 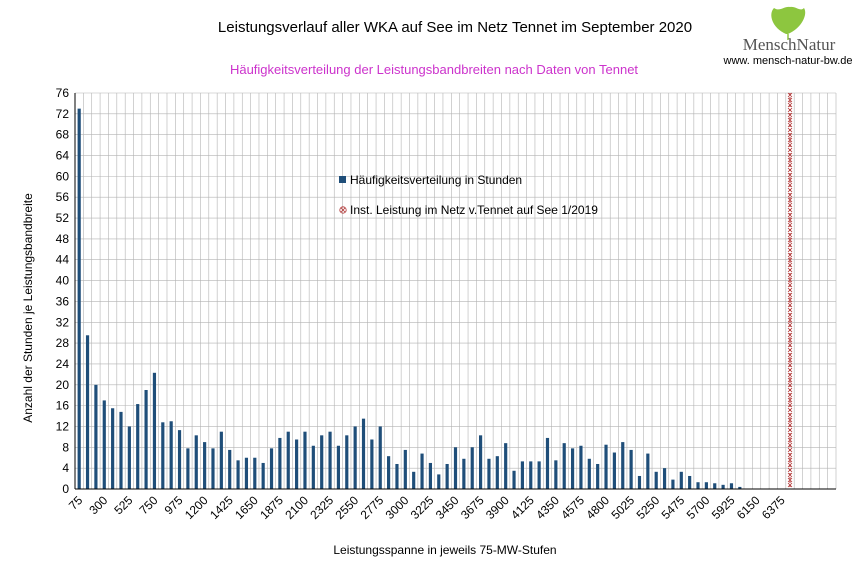 What do you see at coordinates (748, 507) in the screenshot?
I see `x-tick-label: 6150` at bounding box center [748, 507].